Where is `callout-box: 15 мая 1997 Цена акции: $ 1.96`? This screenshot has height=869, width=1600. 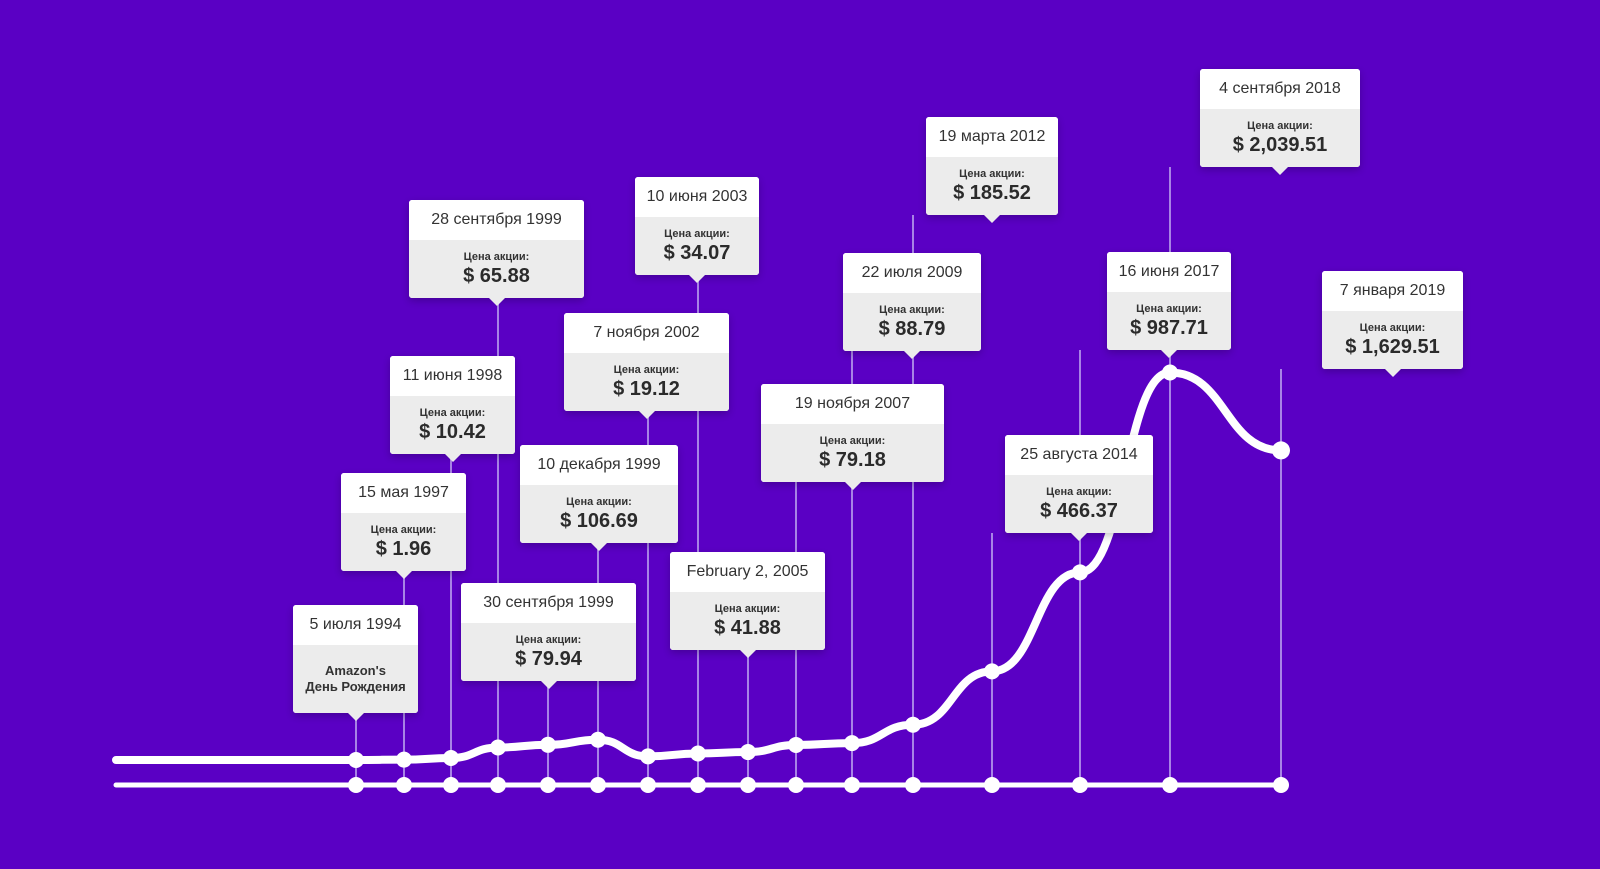
callout-box: 15 мая 1997 Цена акции: $ 1.96 is located at coordinates (403, 526).